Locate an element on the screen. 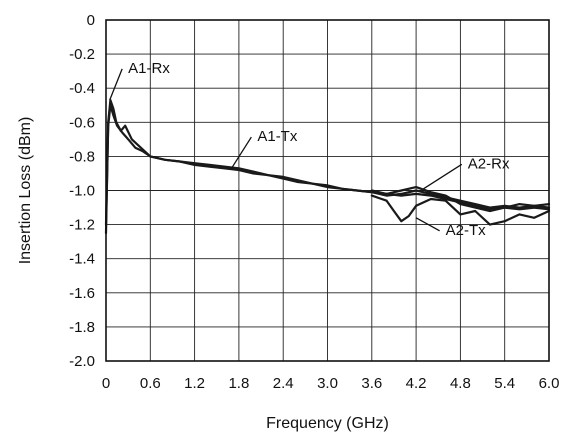  y-tick-label: -1.0 is located at coordinates (82, 191).